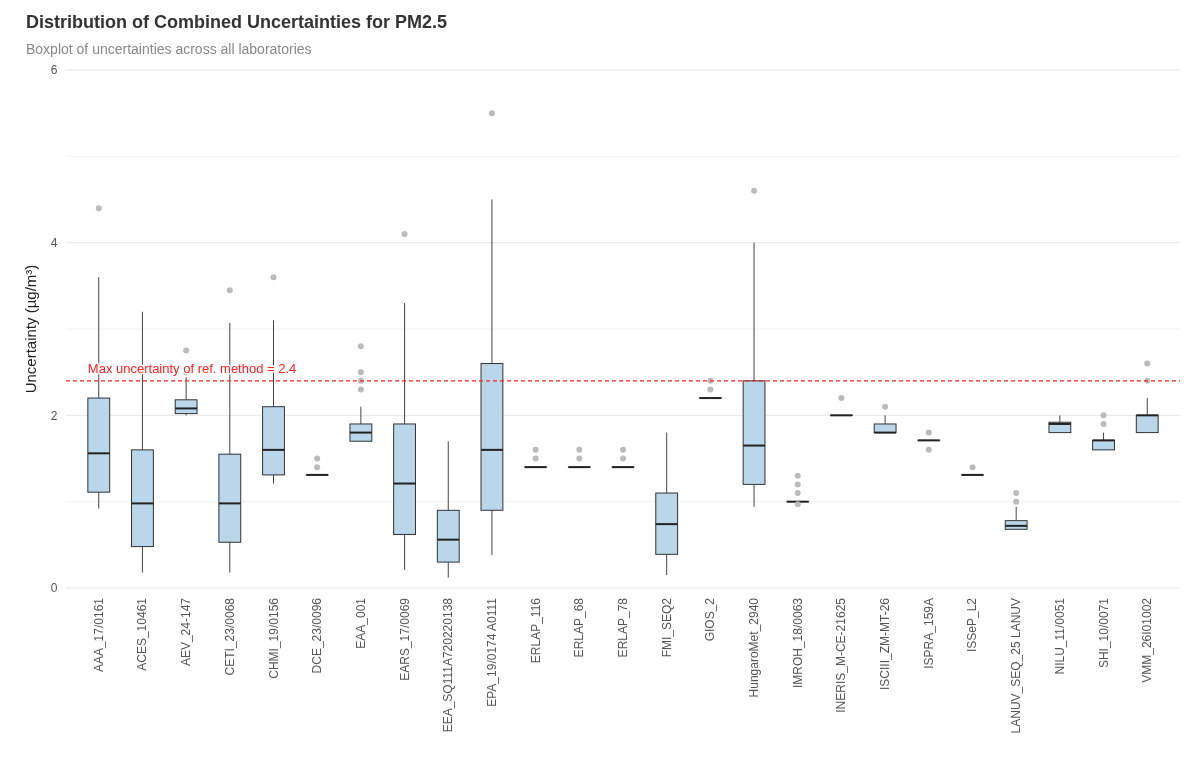  Describe the element at coordinates (623, 627) in the screenshot. I see `x-tick-label: ERLAP_78` at that location.